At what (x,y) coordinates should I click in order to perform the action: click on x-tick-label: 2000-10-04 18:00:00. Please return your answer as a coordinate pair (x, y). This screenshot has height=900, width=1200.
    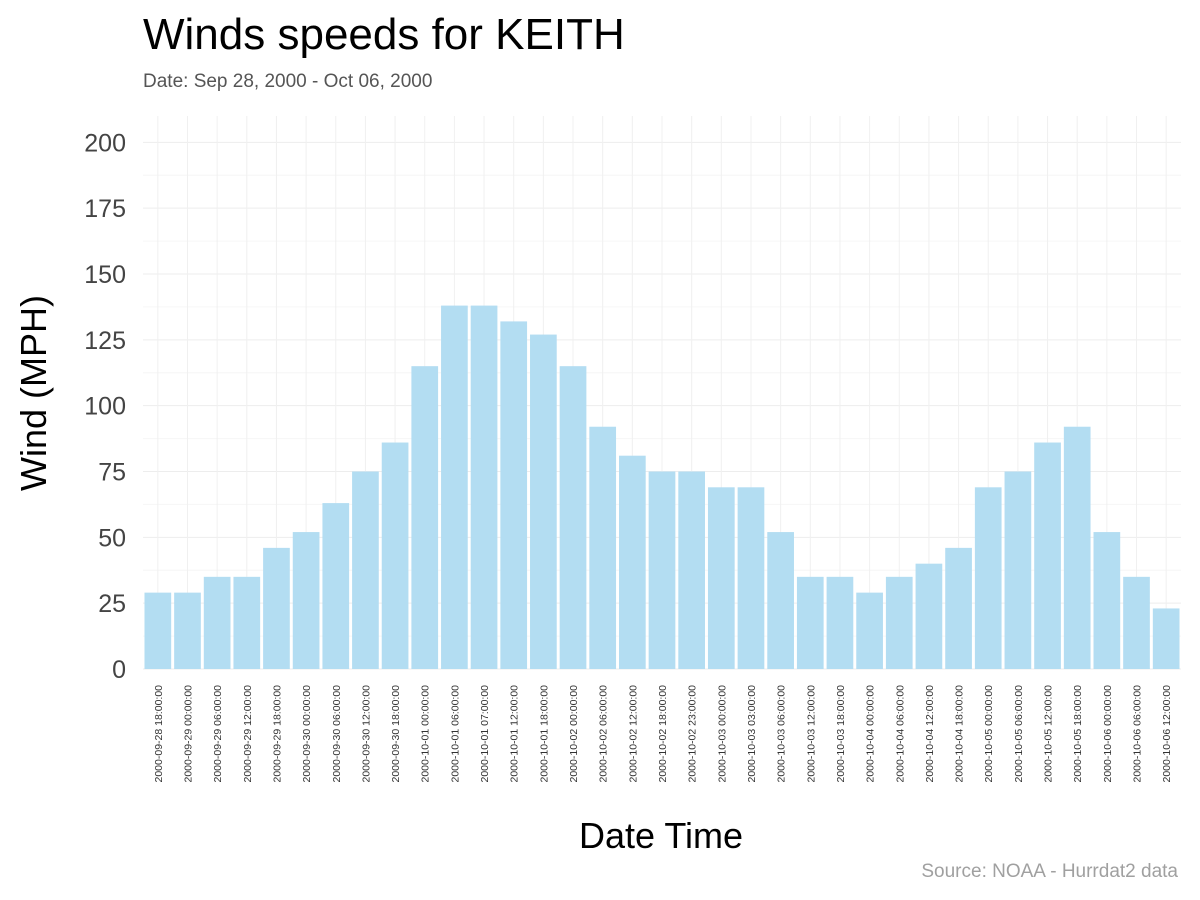
    Looking at the image, I should click on (960, 734).